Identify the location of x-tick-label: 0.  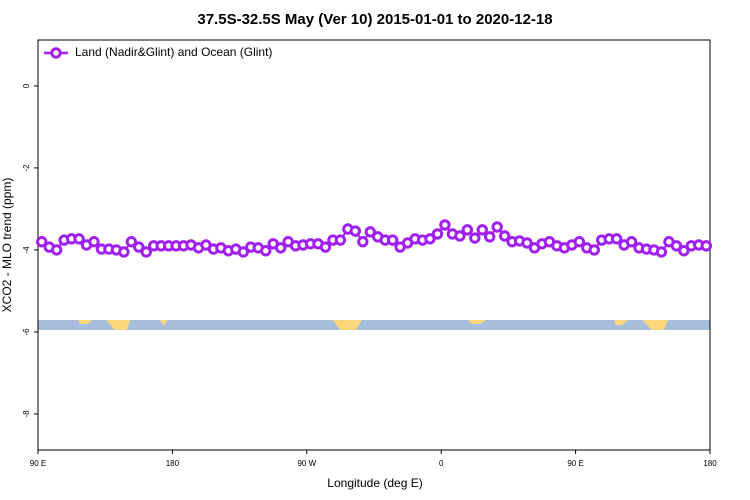
(441, 463).